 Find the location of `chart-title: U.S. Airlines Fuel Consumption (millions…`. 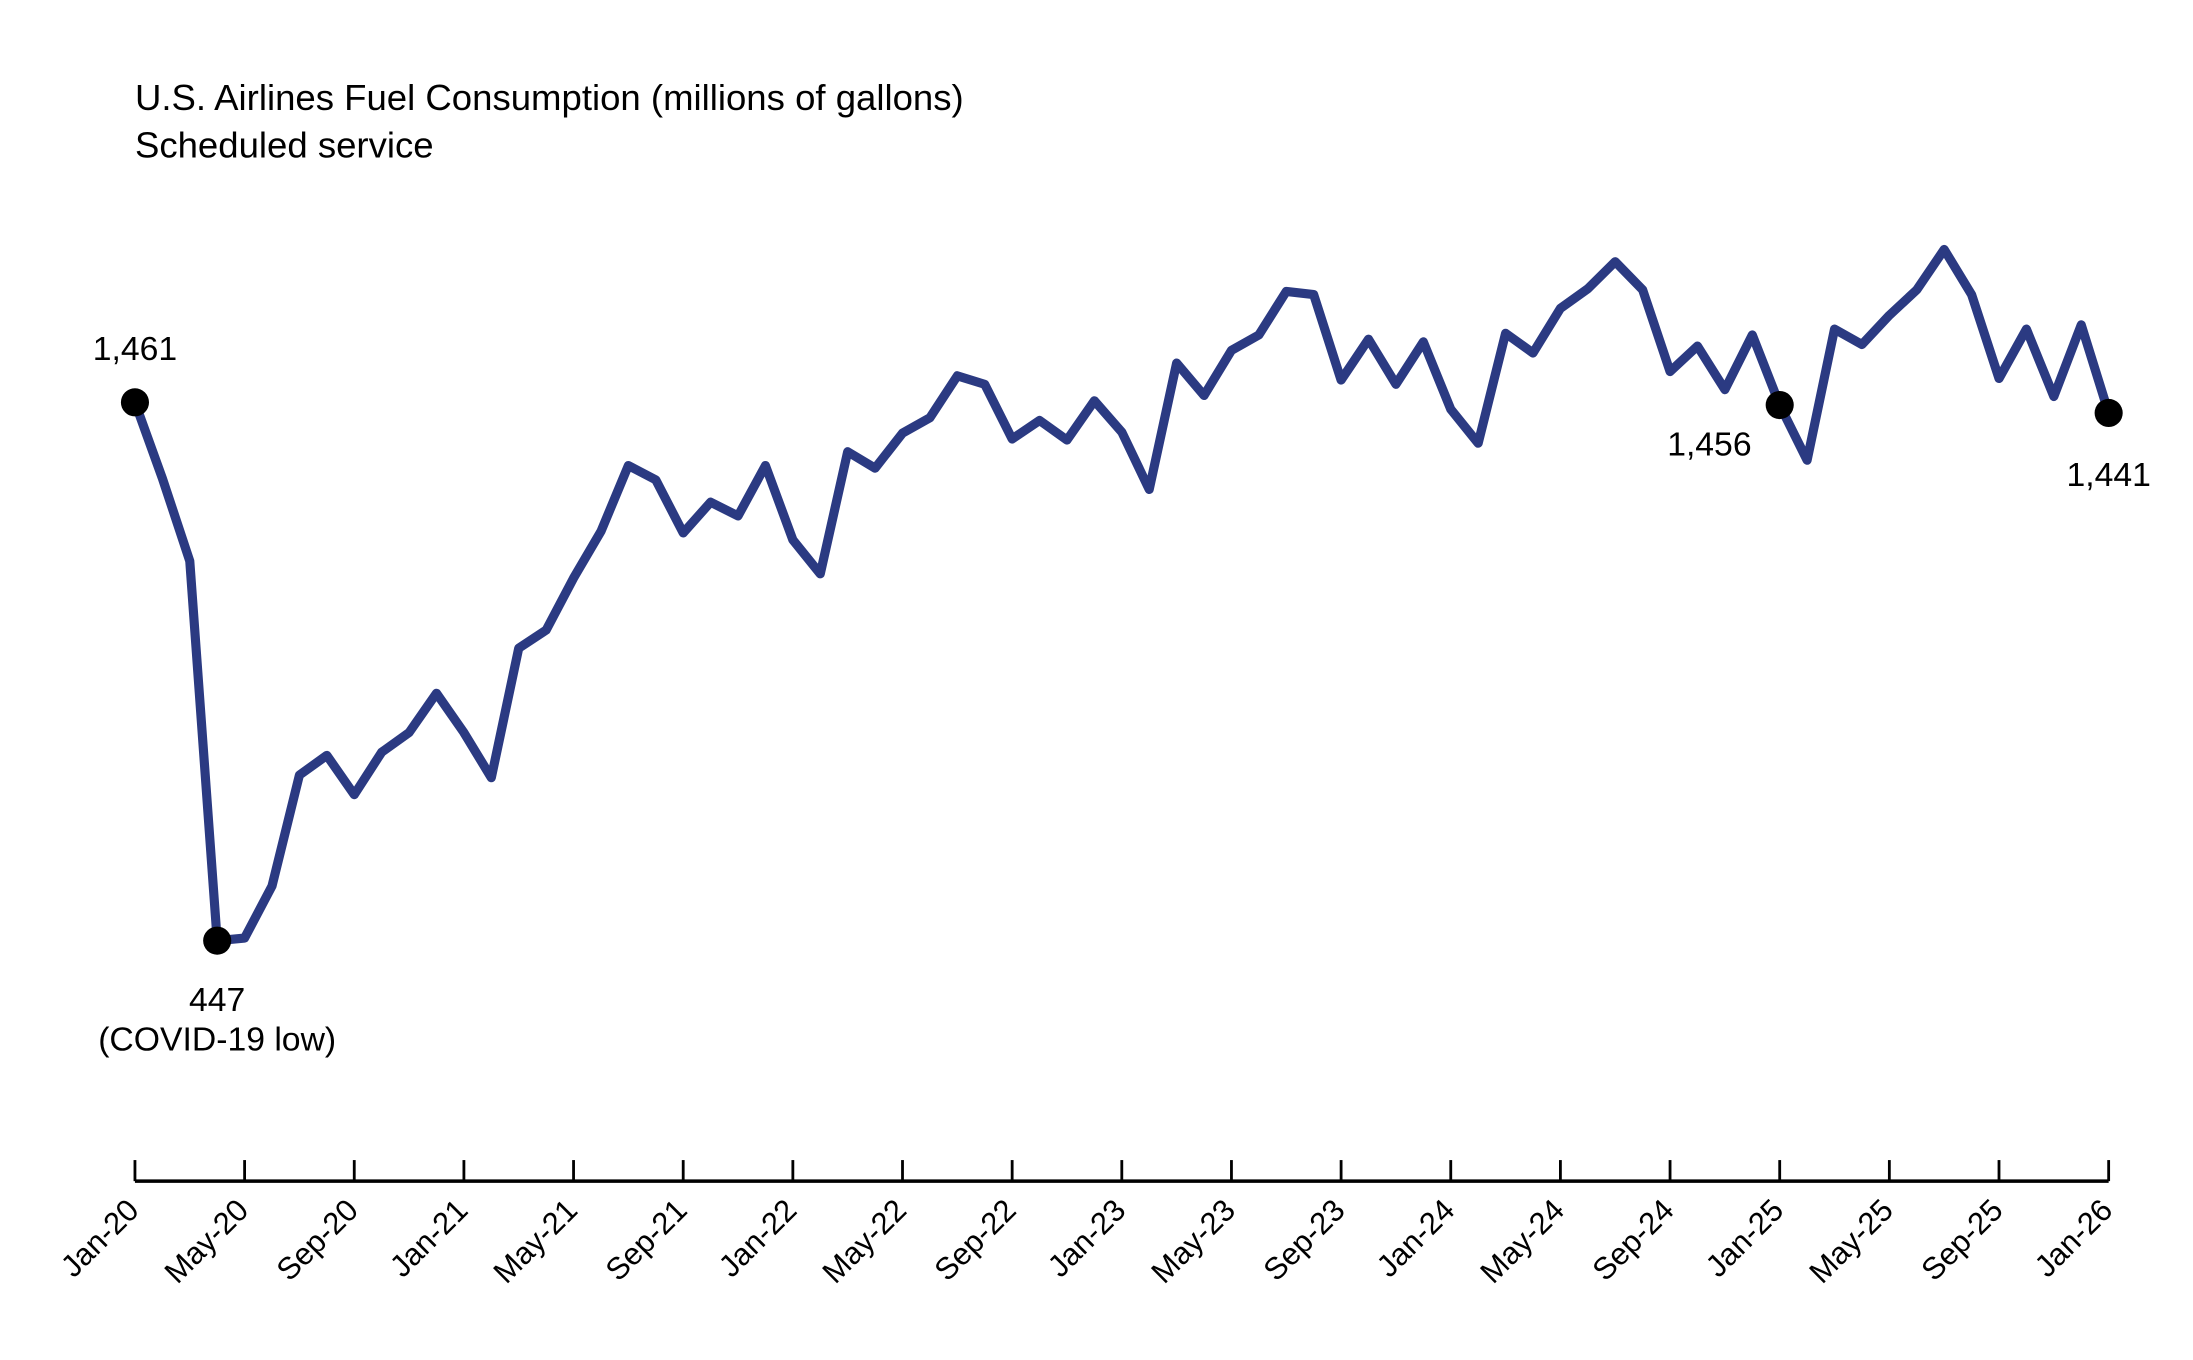

chart-title: U.S. Airlines Fuel Consumption (millions… is located at coordinates (549, 97).